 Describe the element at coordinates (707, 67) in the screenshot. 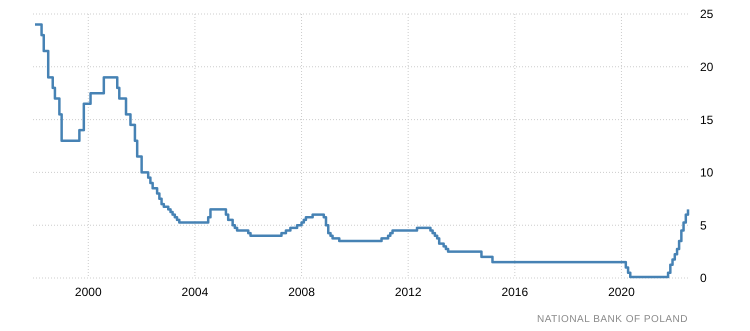

I see `y-tick-label: 20` at that location.